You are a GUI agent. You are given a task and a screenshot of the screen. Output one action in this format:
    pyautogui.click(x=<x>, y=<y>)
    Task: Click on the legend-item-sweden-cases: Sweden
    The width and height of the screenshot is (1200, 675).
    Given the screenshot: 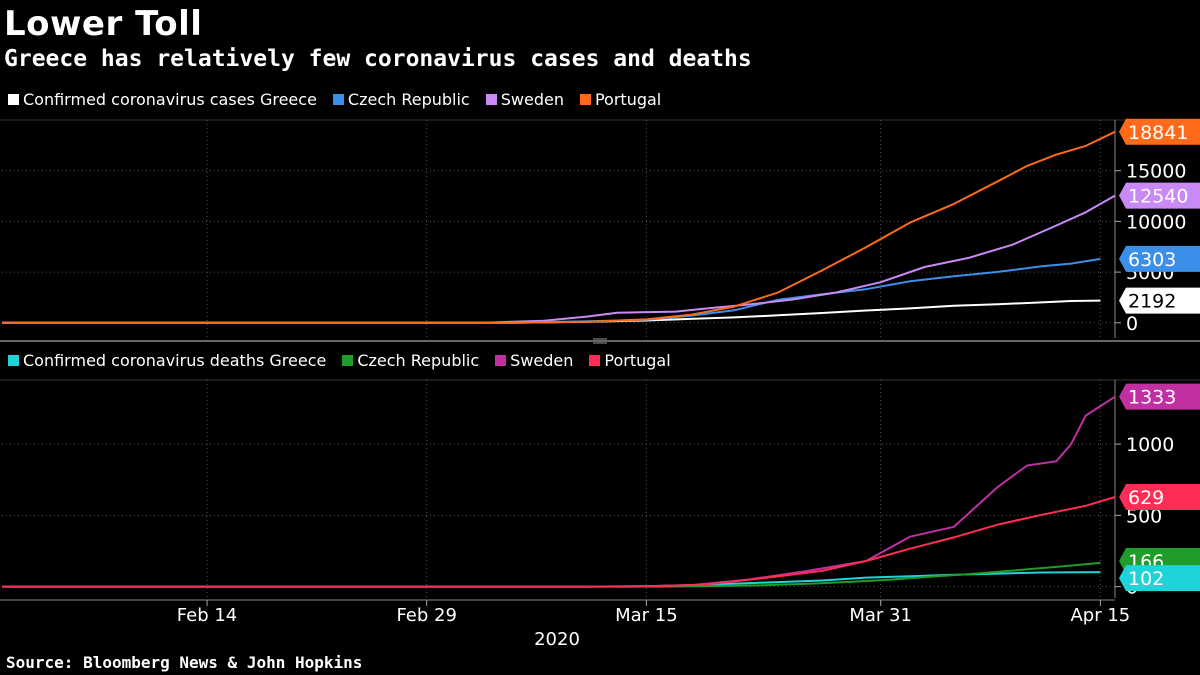 What is the action you would take?
    pyautogui.click(x=524, y=99)
    